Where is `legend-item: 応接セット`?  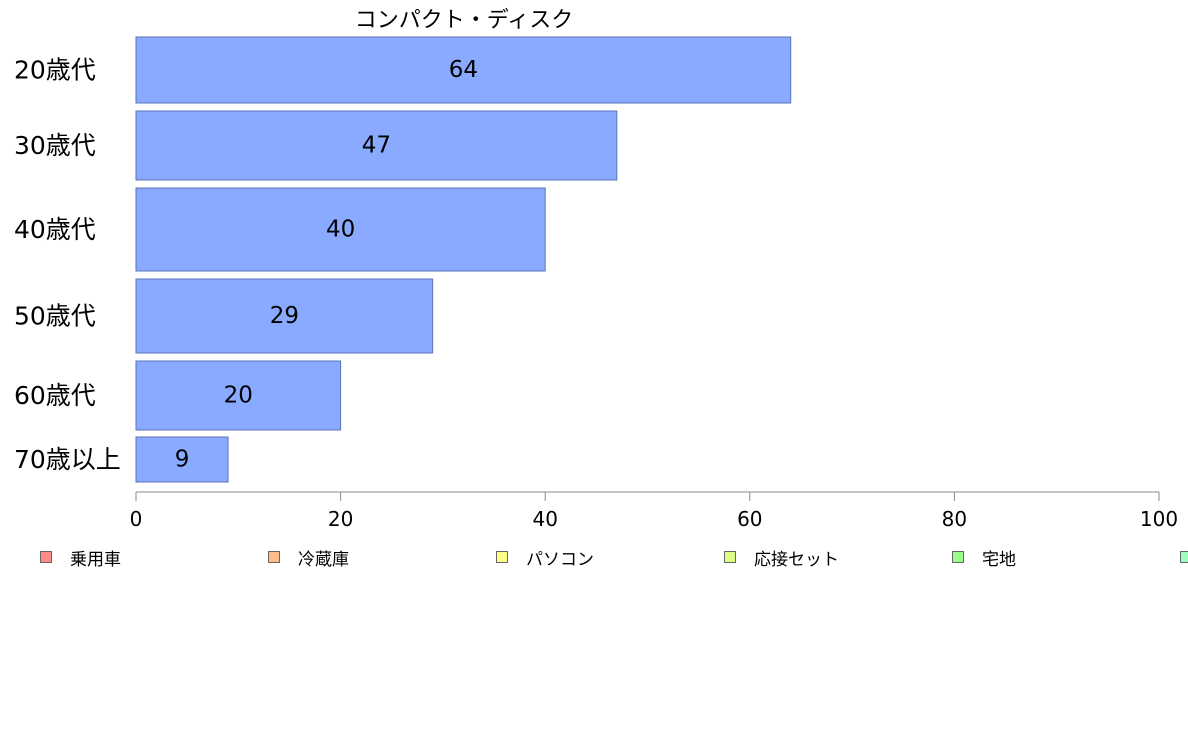 legend-item: 応接セット is located at coordinates (781, 557).